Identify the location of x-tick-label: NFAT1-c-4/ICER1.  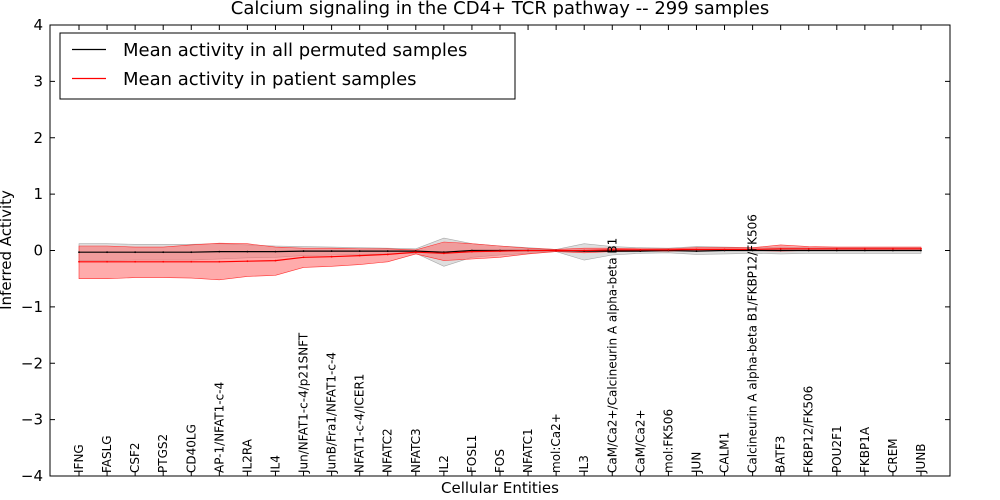
(360, 423).